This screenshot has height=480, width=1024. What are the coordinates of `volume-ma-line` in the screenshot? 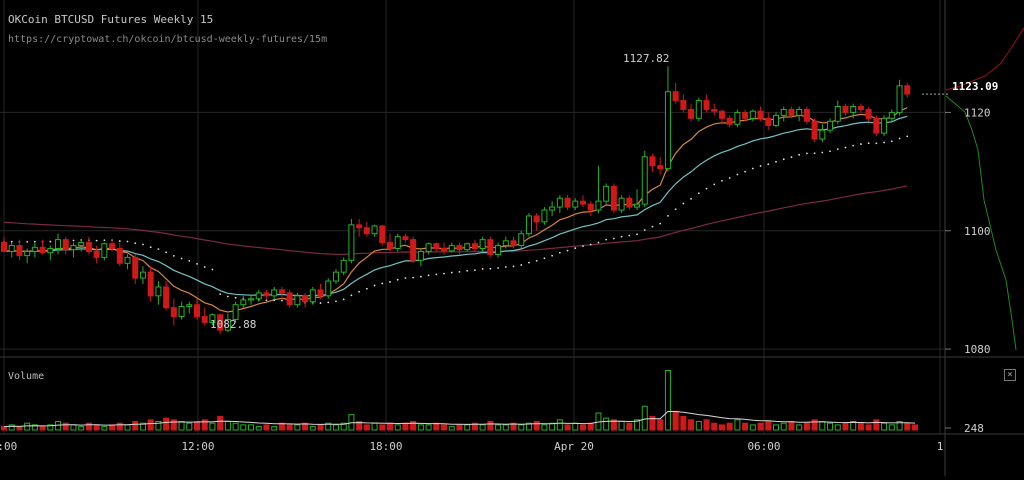 It's located at (459, 419).